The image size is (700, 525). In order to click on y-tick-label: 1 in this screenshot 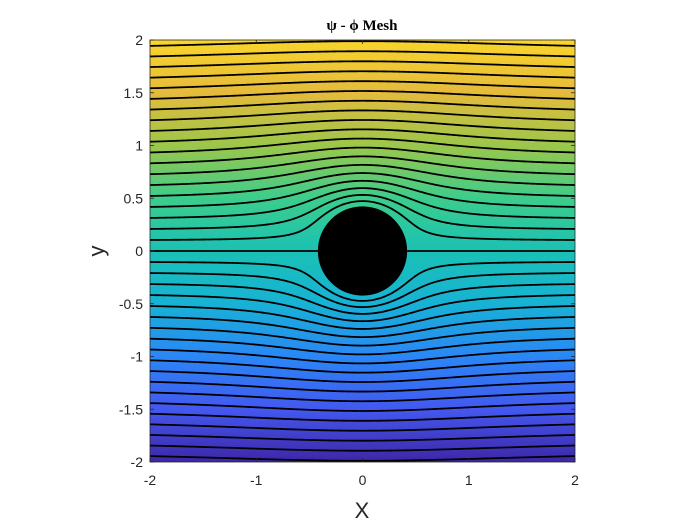, I will do `click(139, 146)`.